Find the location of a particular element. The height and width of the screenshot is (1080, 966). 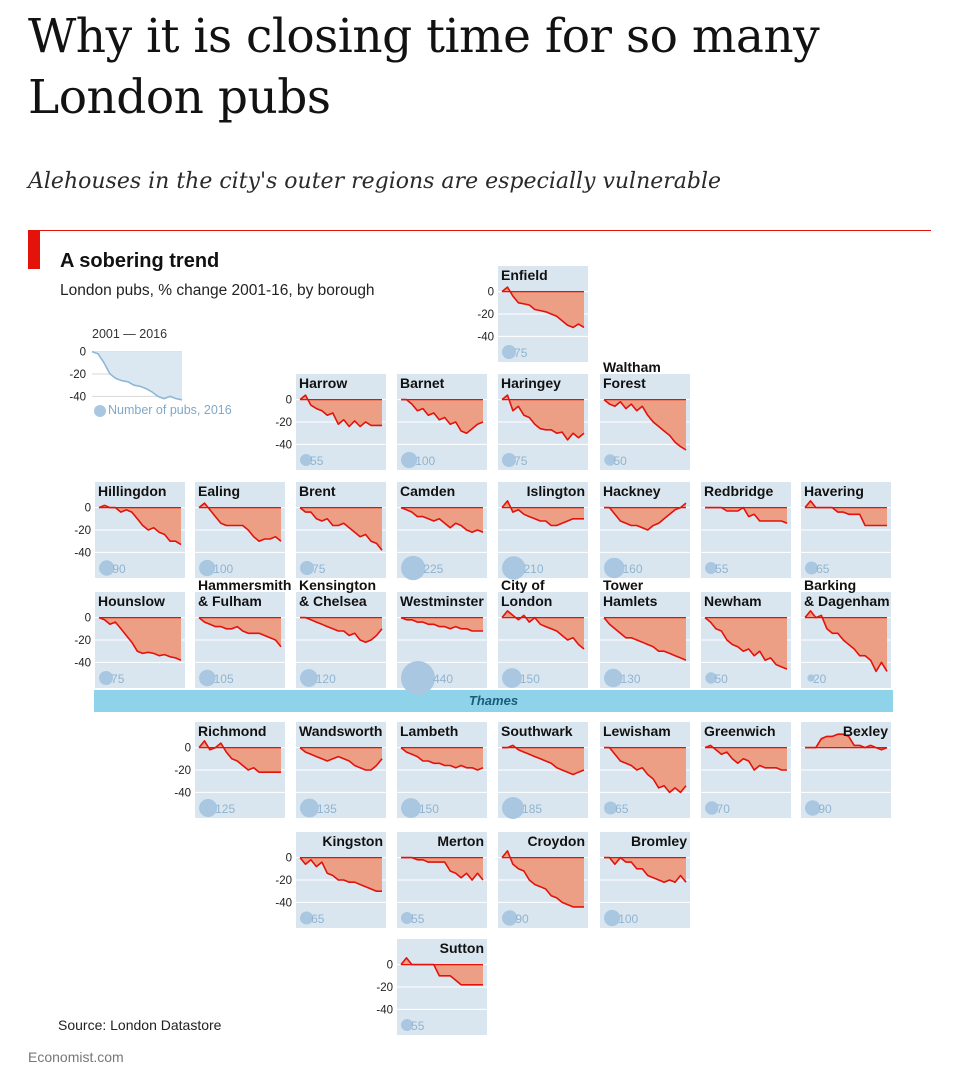

kensington-and-chelsea-area is located at coordinates (341, 630).